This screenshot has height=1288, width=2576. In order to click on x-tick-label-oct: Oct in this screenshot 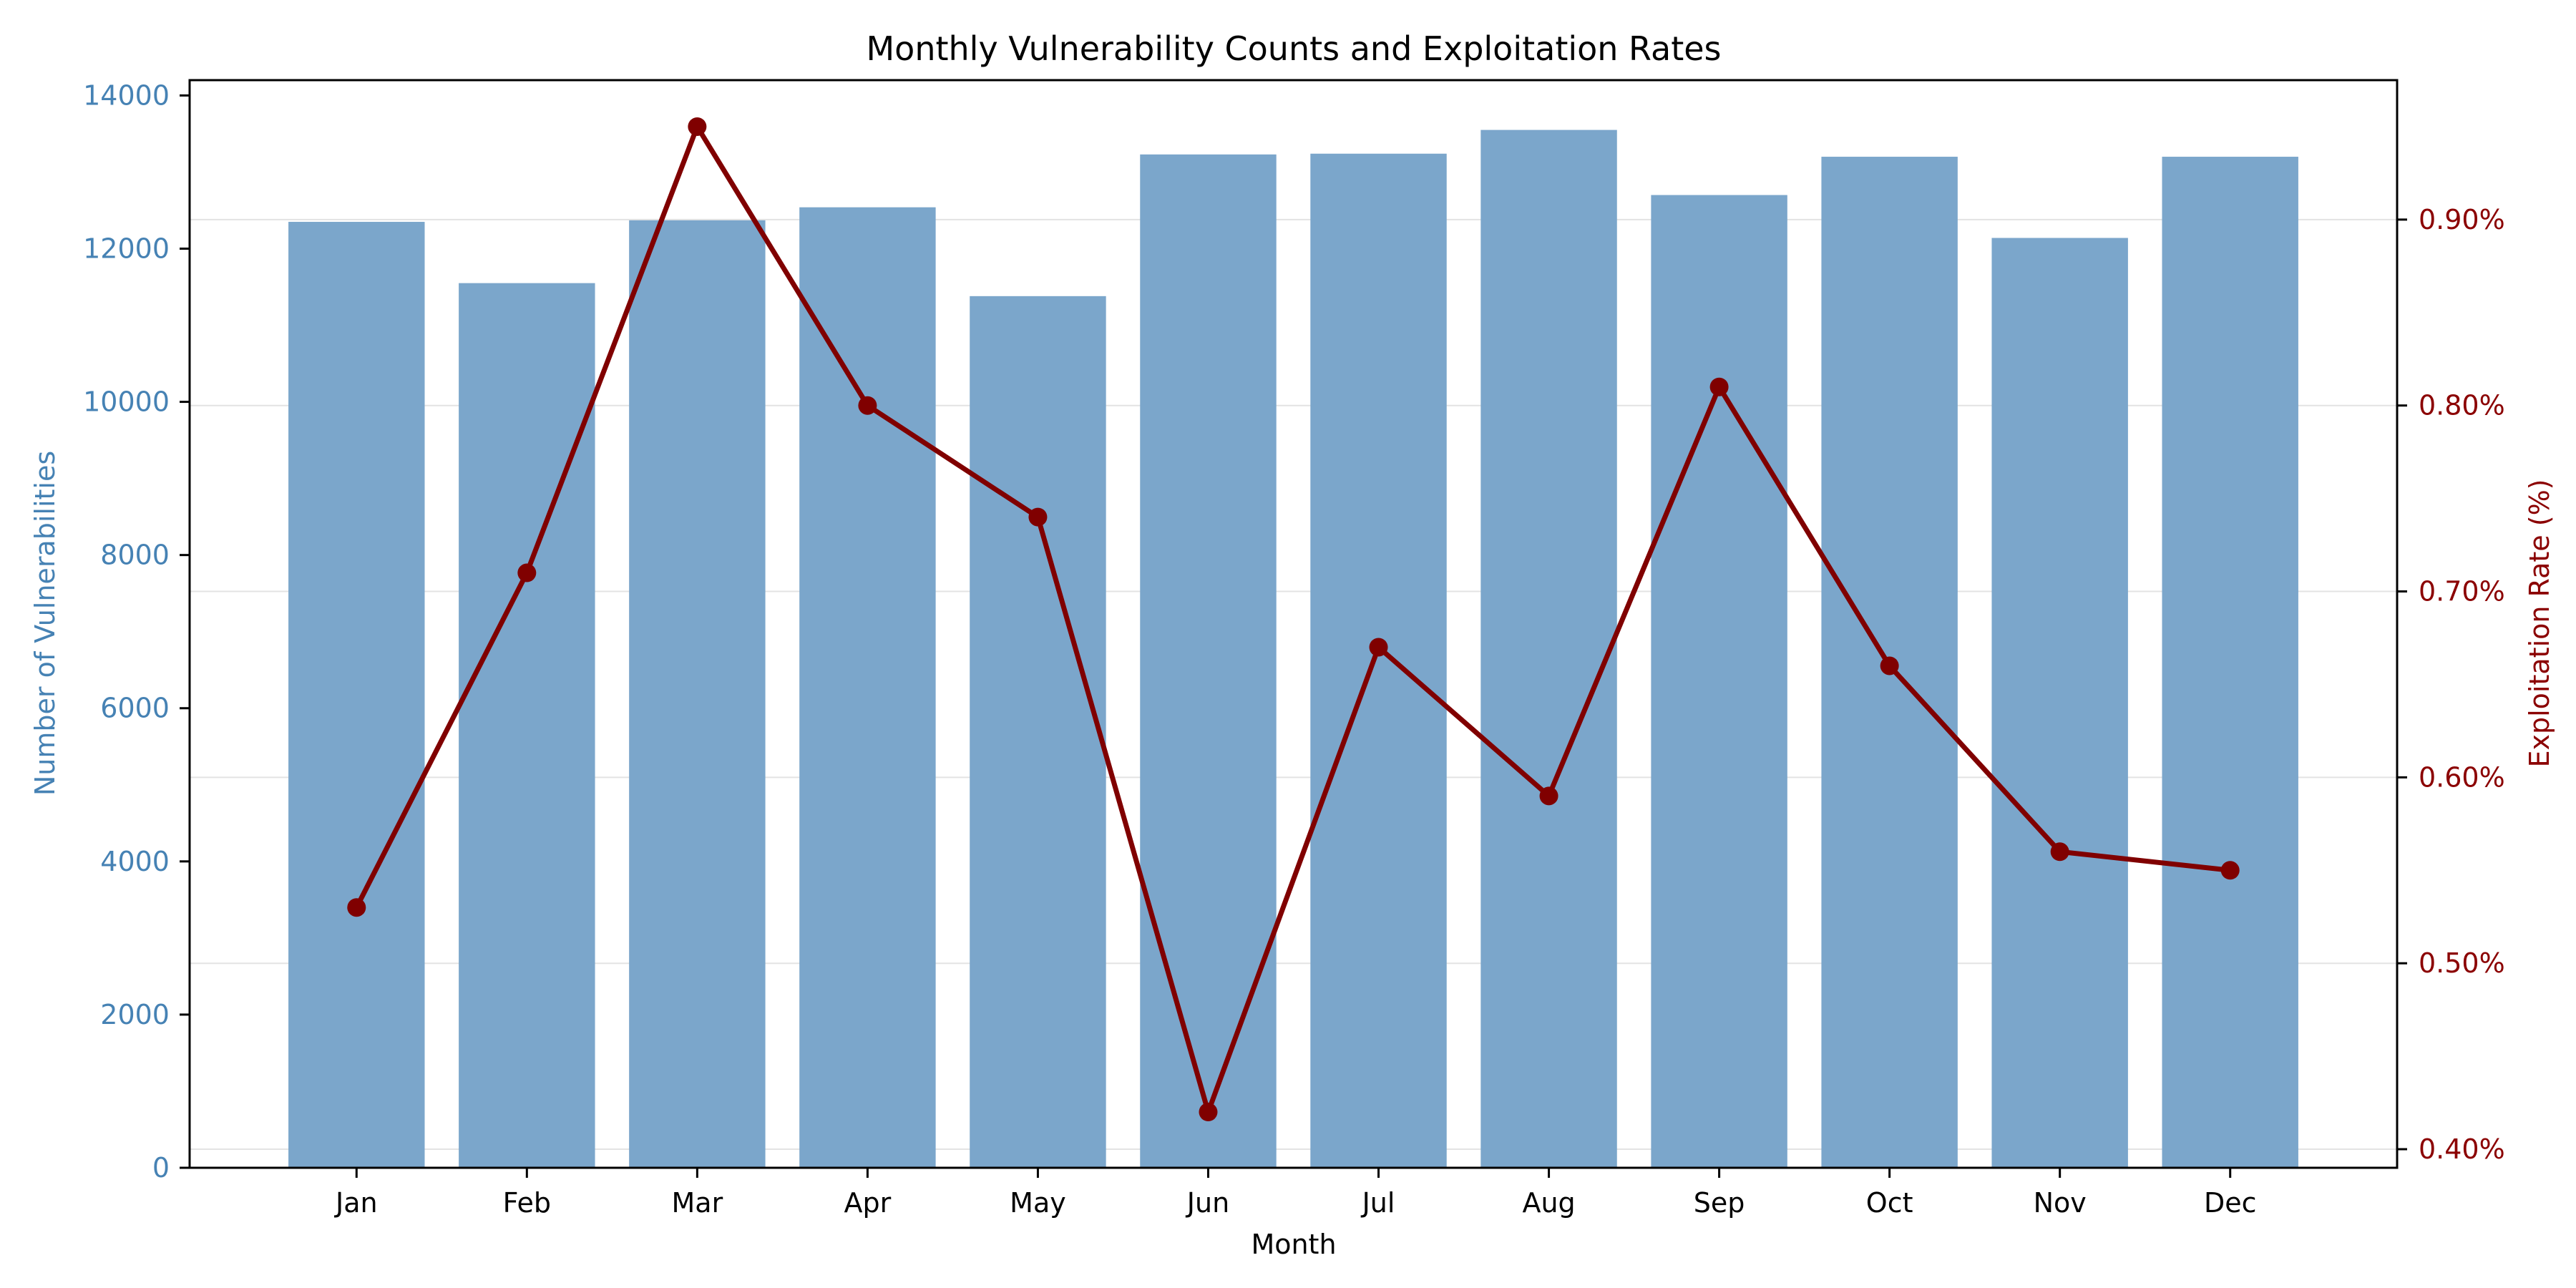, I will do `click(1889, 1203)`.